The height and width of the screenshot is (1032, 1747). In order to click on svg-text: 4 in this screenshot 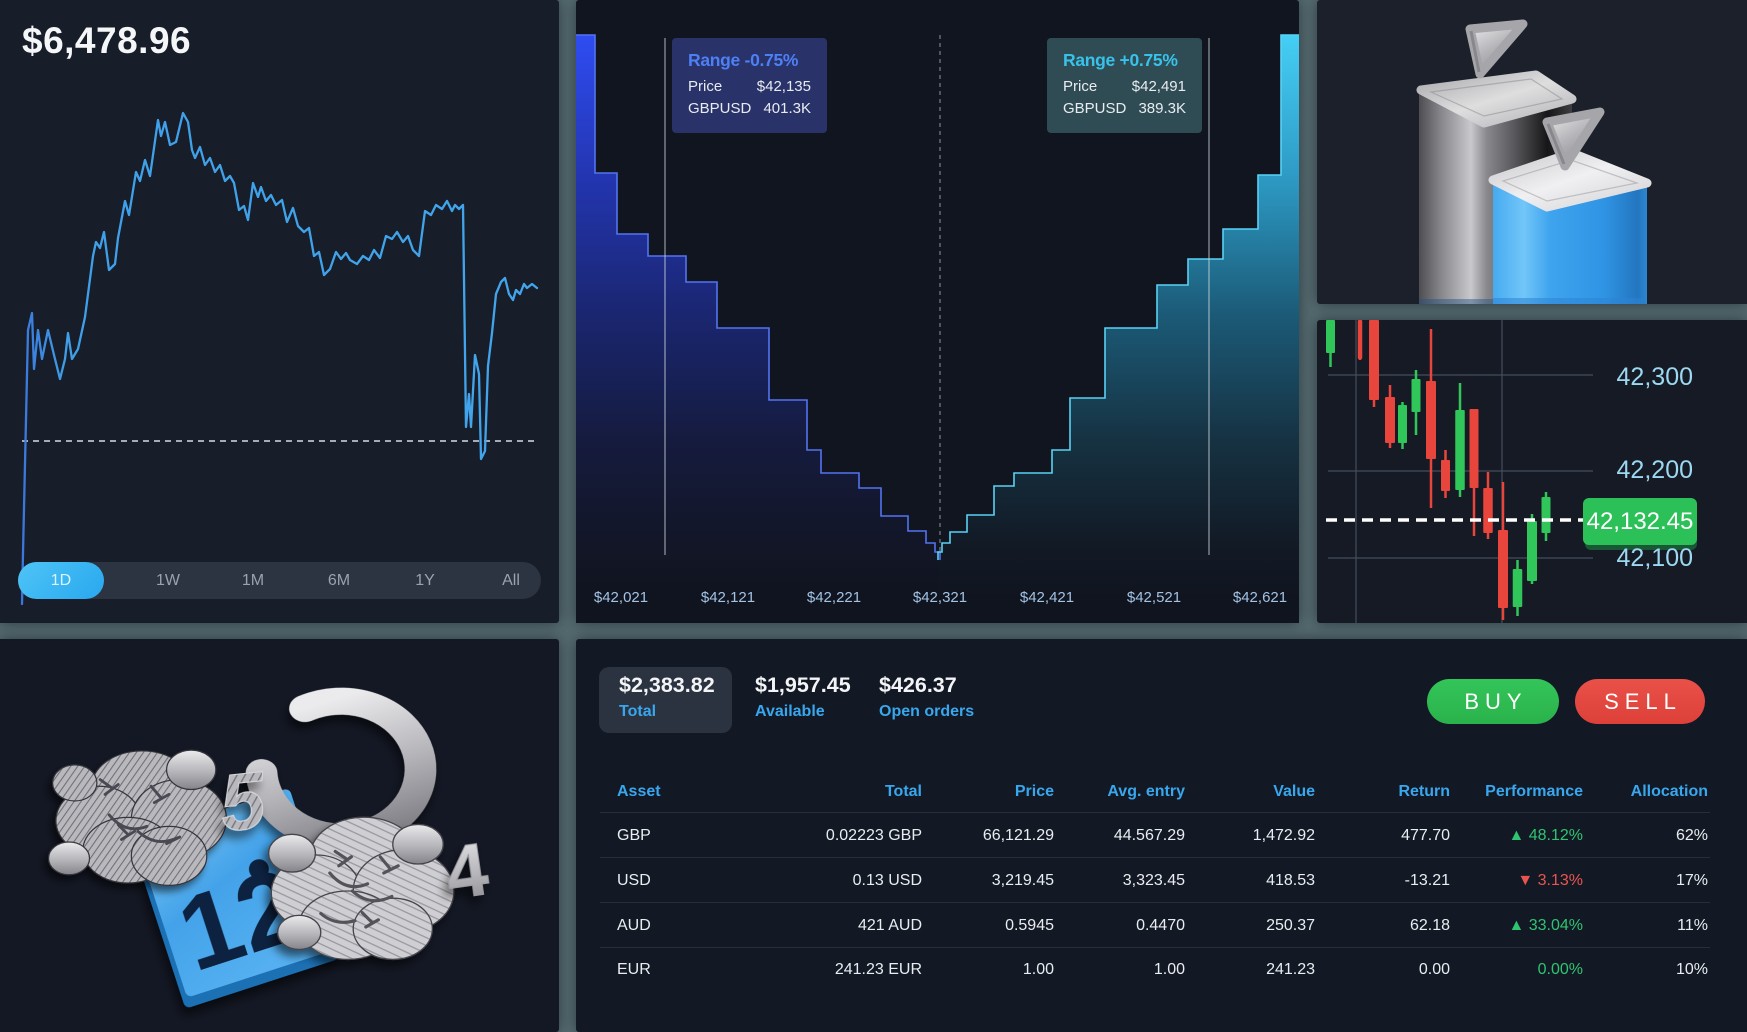, I will do `click(467, 871)`.